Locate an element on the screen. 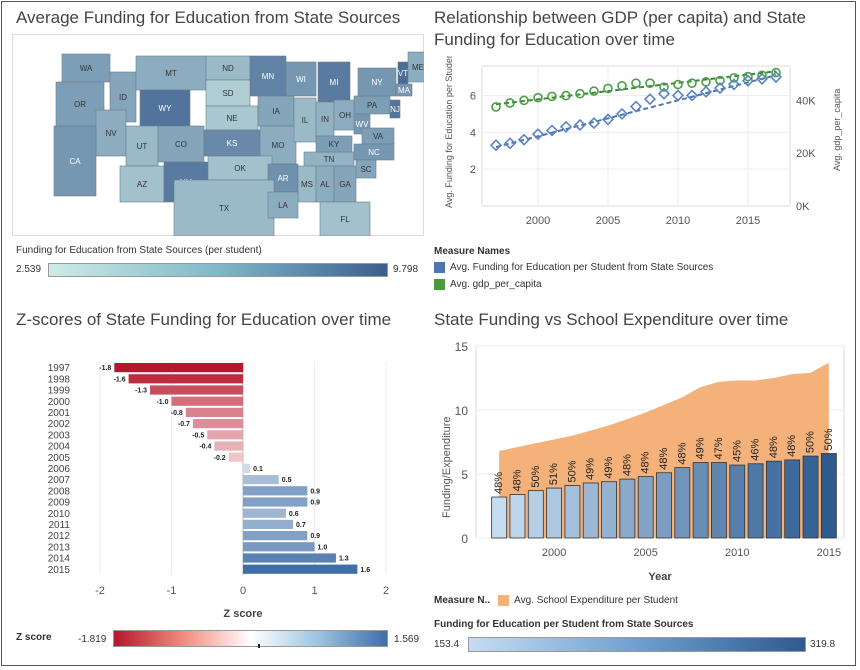 The height and width of the screenshot is (670, 860). state-ca is located at coordinates (75, 161).